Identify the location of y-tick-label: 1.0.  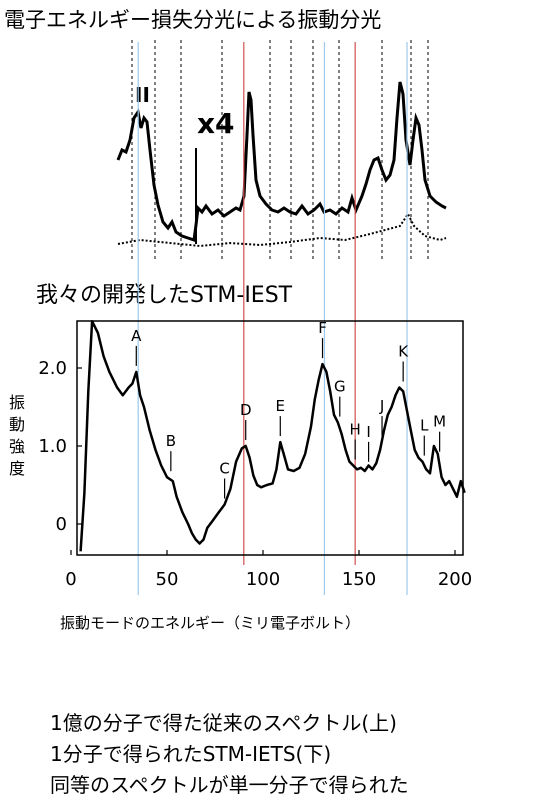
(52, 446).